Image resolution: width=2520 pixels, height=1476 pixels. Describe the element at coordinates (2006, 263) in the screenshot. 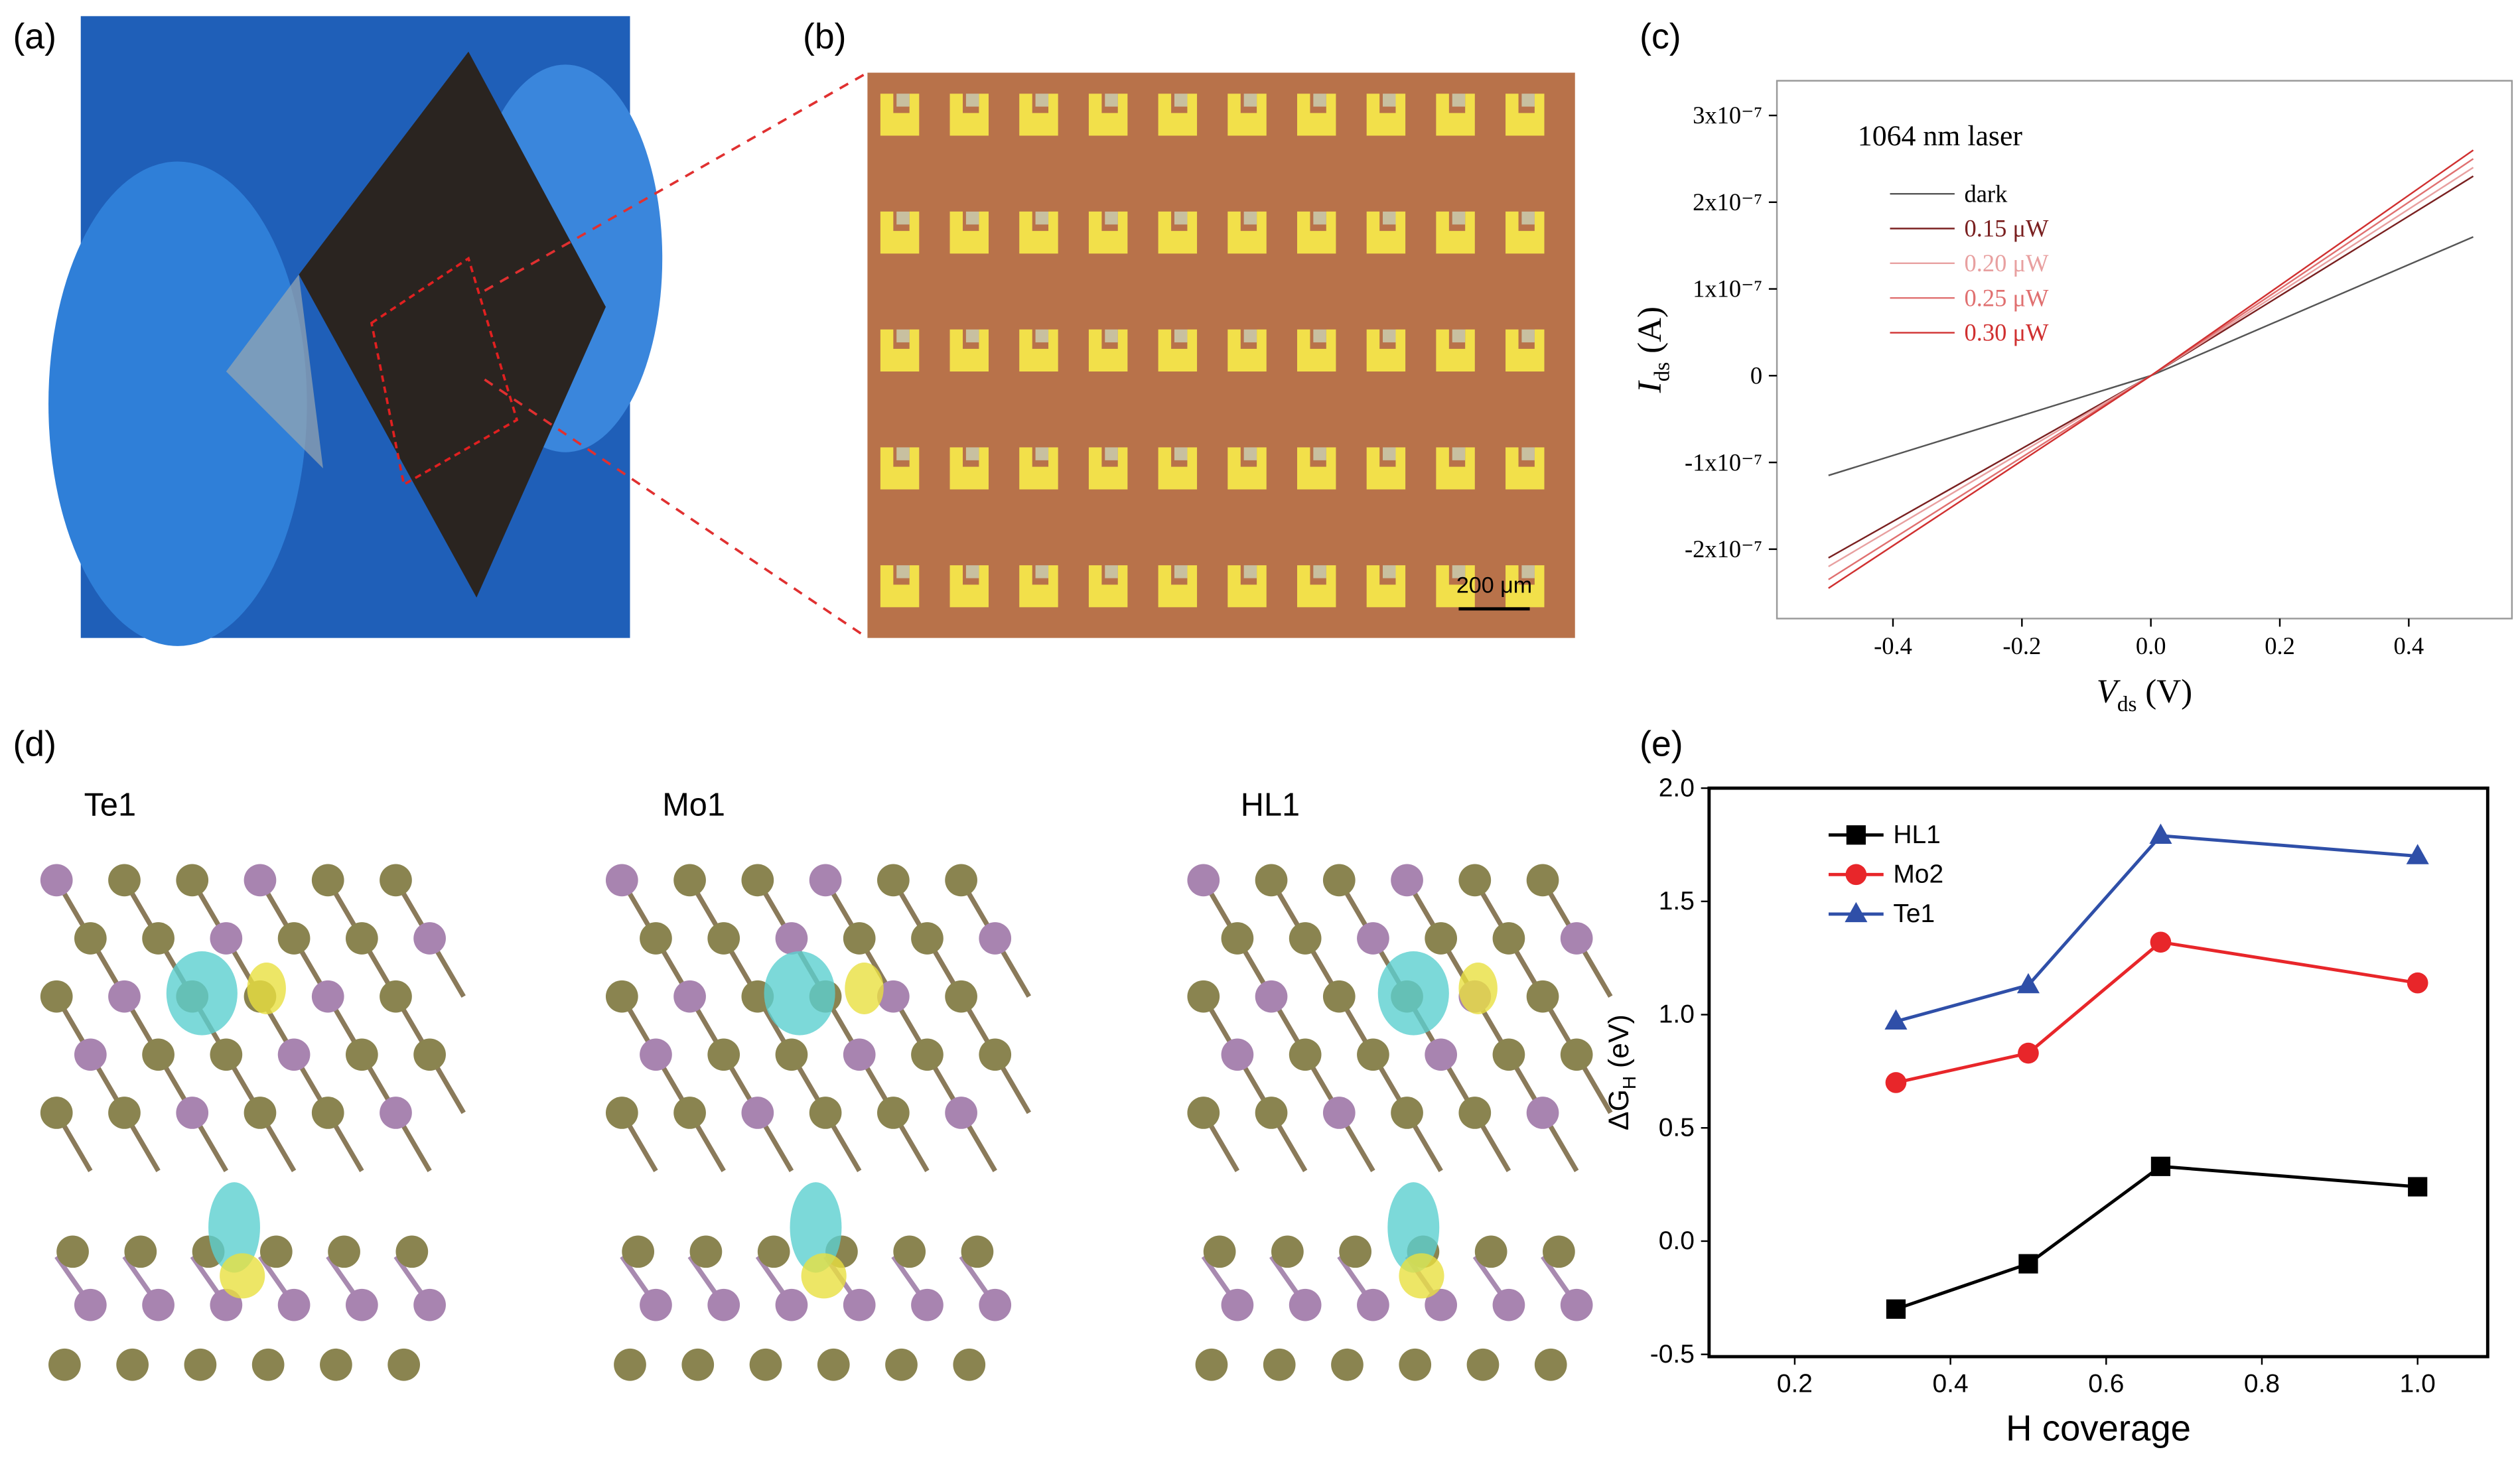

I see `legend-label: 0.20 μW` at that location.